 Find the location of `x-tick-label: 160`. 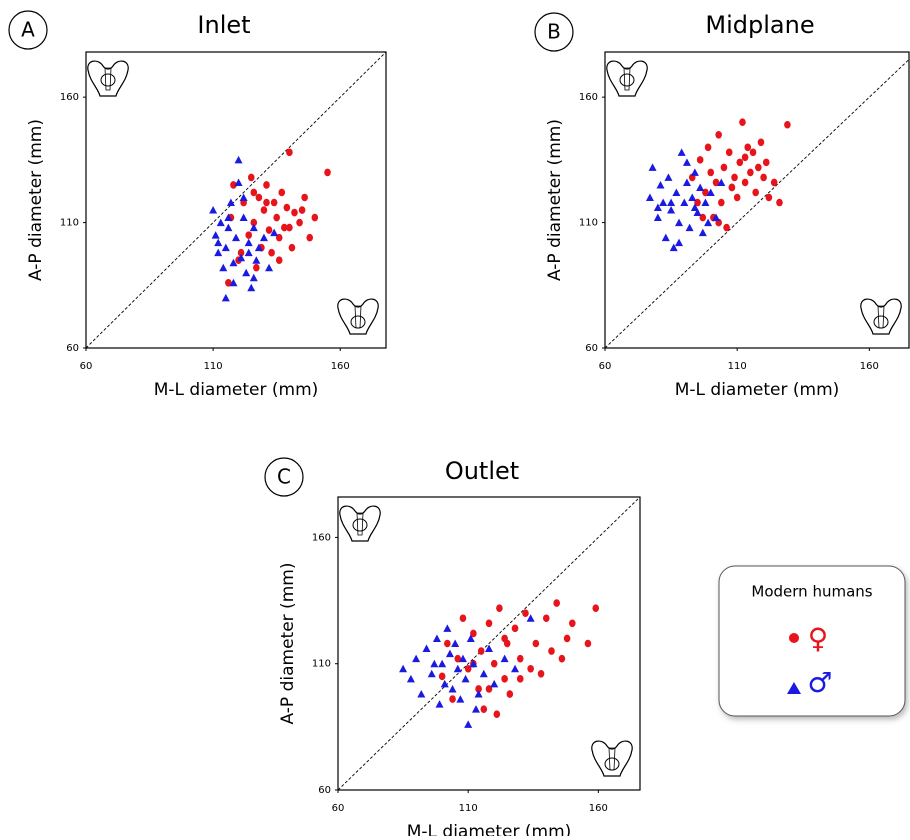

x-tick-label: 160 is located at coordinates (340, 366).